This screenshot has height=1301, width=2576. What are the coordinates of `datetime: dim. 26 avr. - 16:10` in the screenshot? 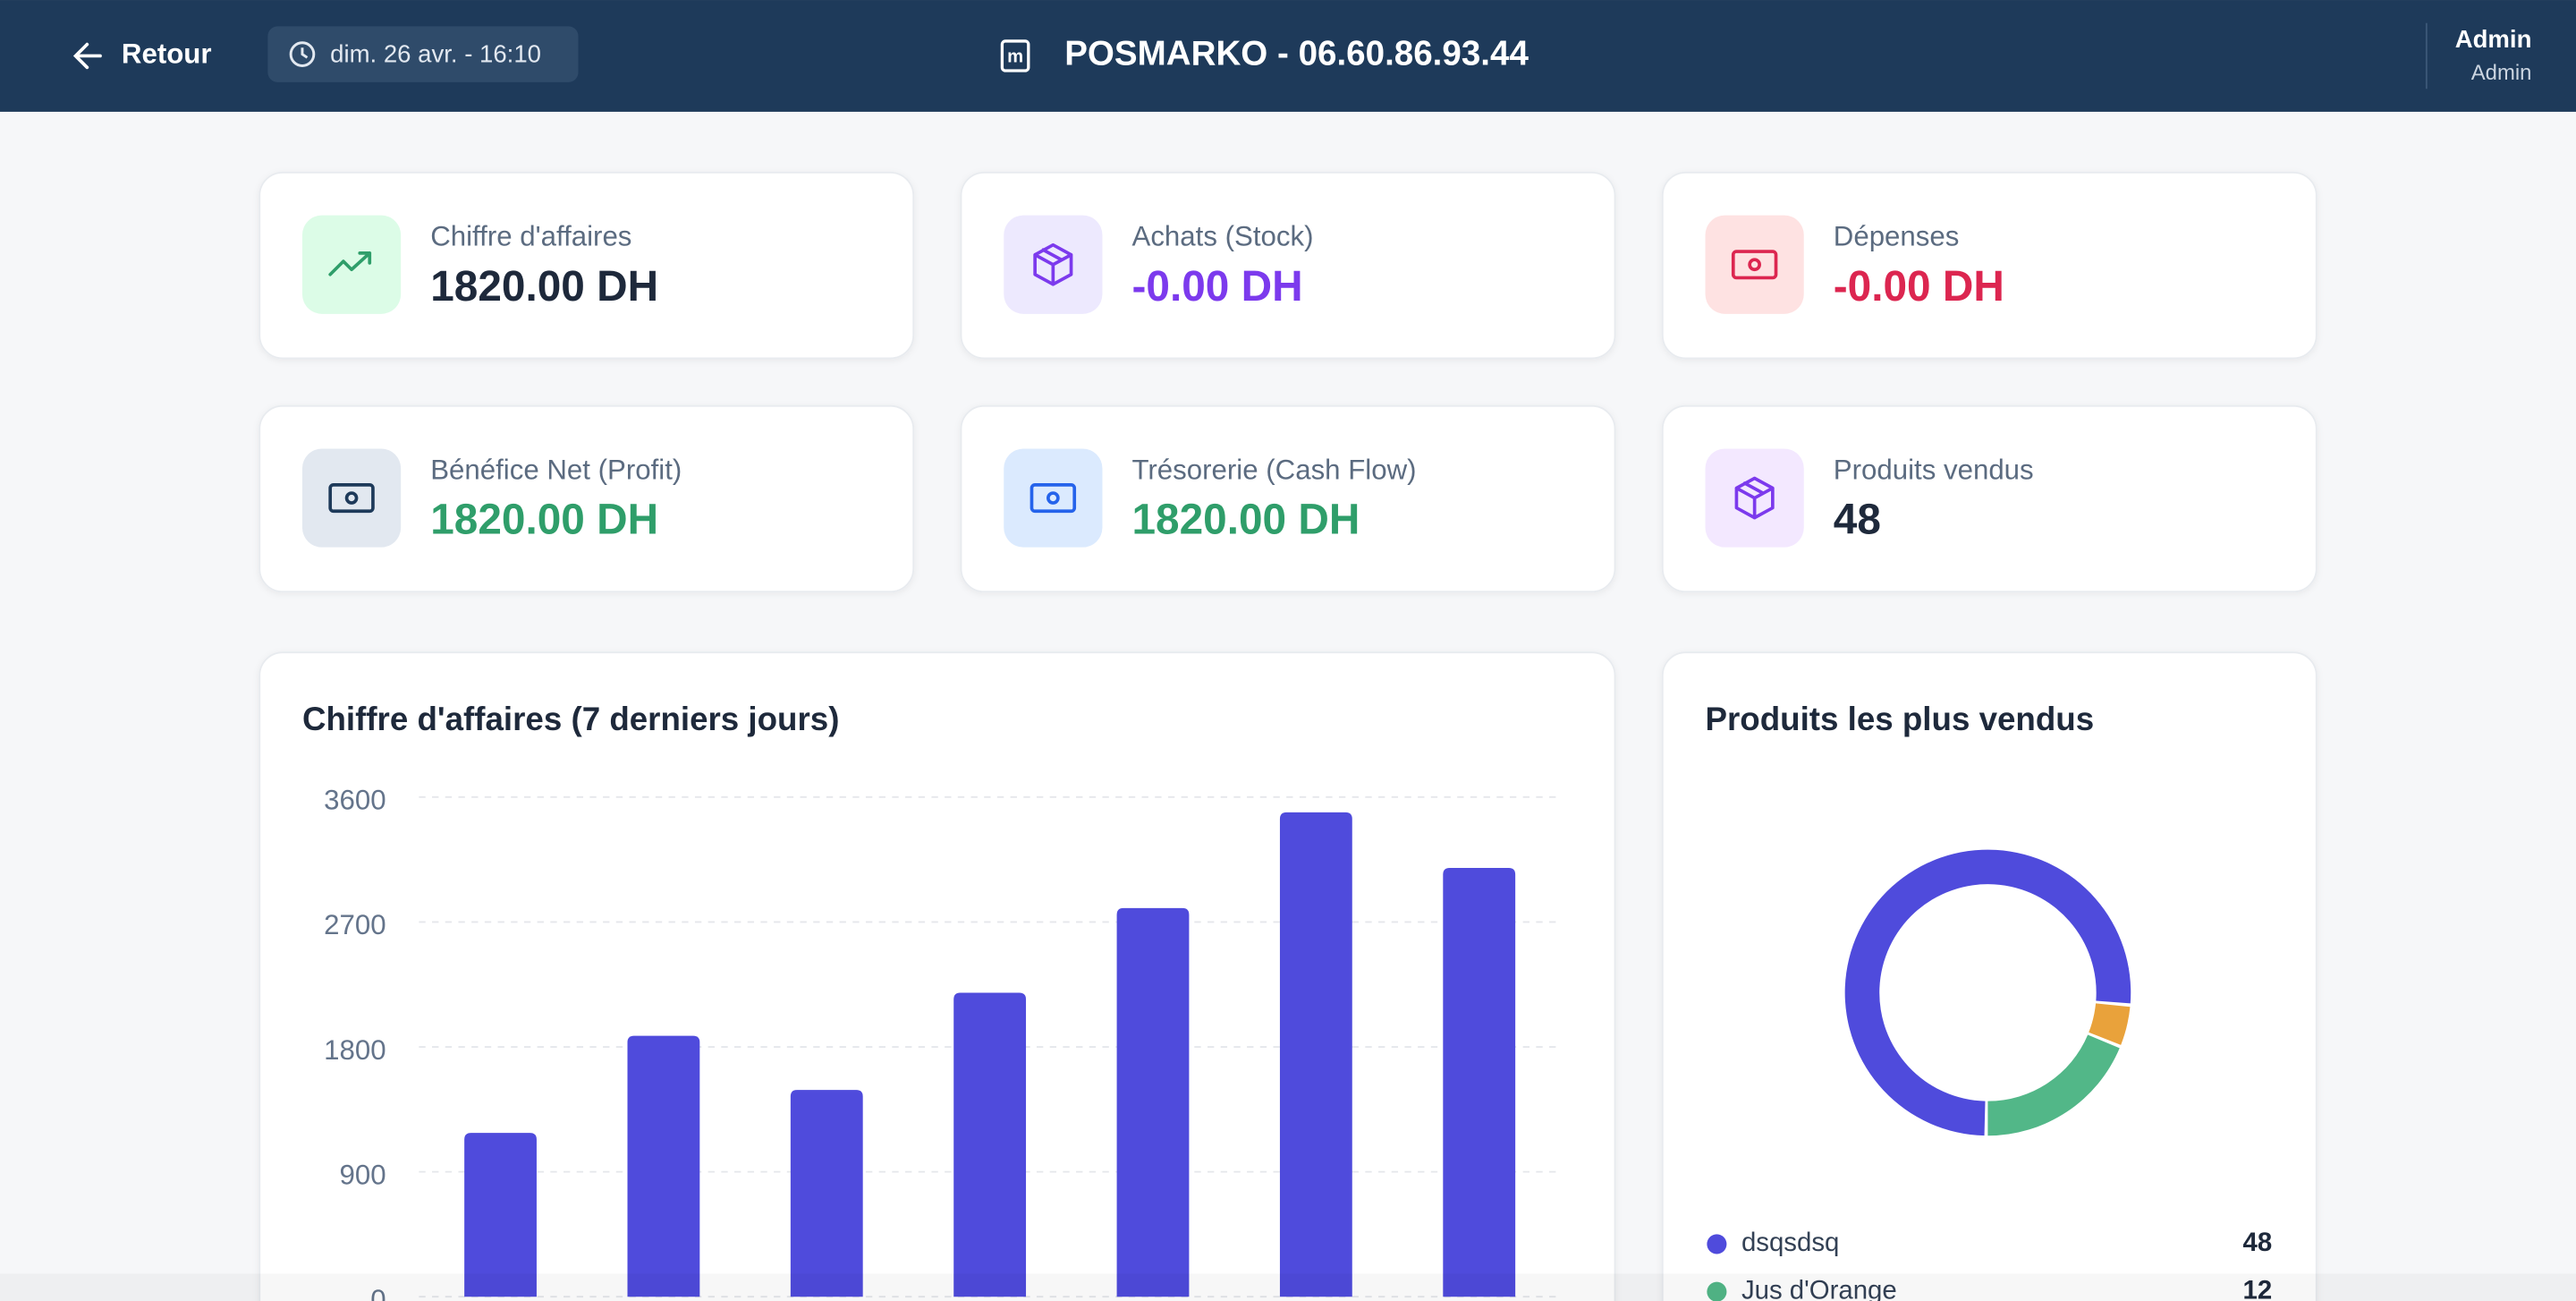 It's located at (435, 54).